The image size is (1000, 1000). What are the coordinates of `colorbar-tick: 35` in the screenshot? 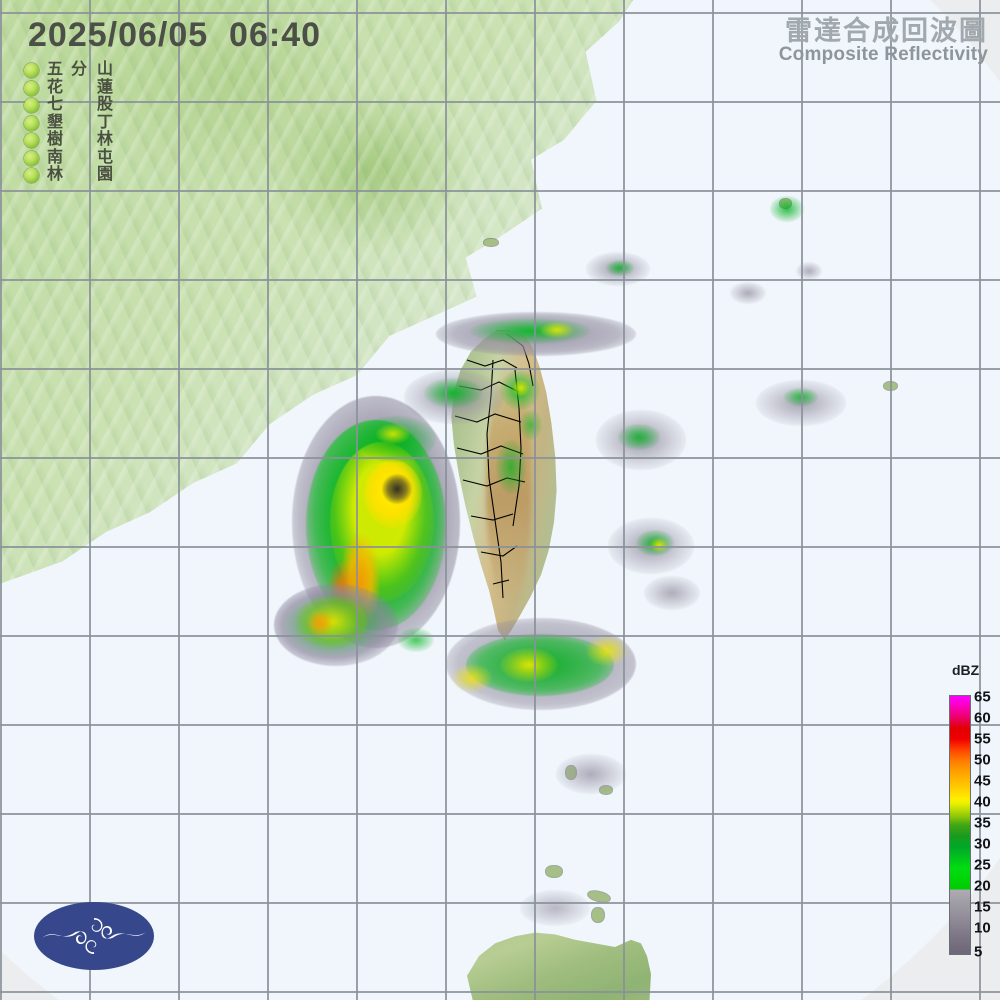 It's located at (982, 823).